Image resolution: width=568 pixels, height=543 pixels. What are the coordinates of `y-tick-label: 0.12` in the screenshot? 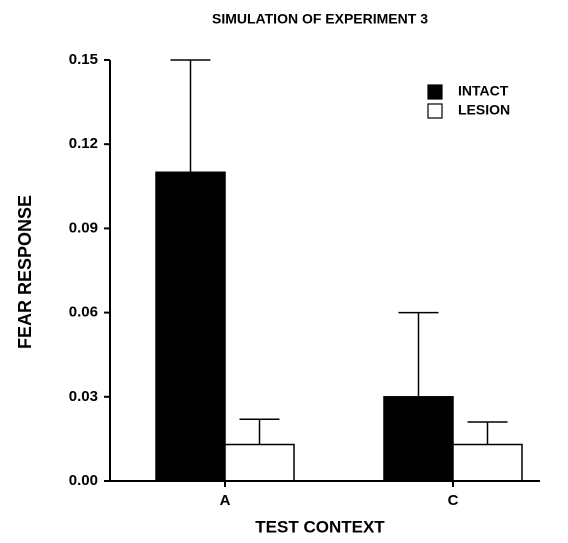 It's located at (83, 143).